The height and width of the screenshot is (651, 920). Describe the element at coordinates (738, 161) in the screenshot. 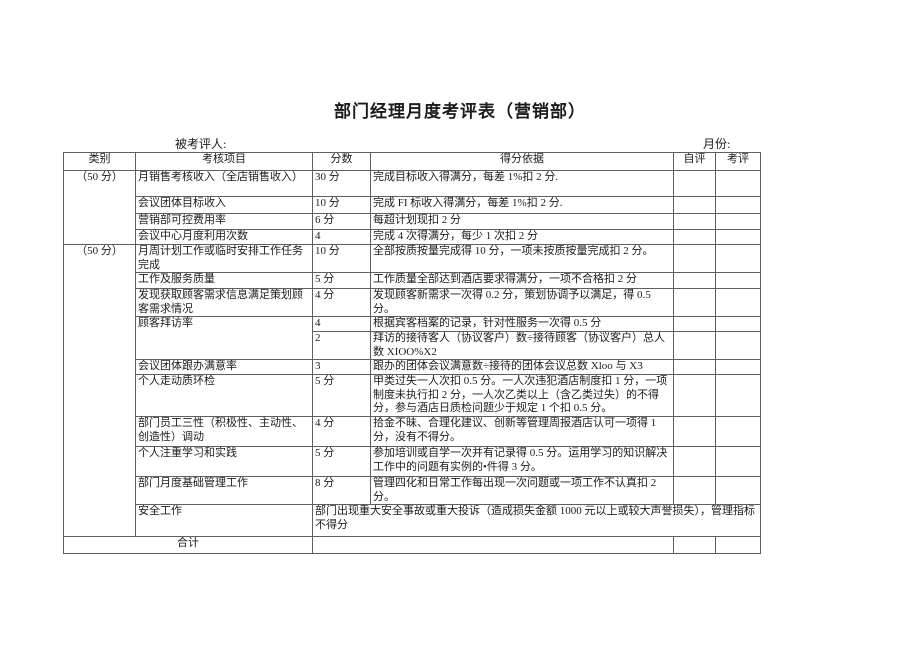

I see `col-header-review: 考评` at that location.